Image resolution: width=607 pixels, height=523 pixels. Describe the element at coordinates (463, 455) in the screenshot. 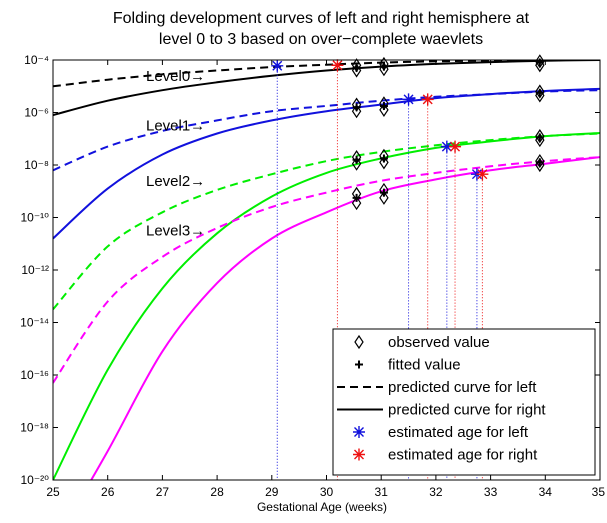

I see `legend-label-5: estimated age for right` at that location.